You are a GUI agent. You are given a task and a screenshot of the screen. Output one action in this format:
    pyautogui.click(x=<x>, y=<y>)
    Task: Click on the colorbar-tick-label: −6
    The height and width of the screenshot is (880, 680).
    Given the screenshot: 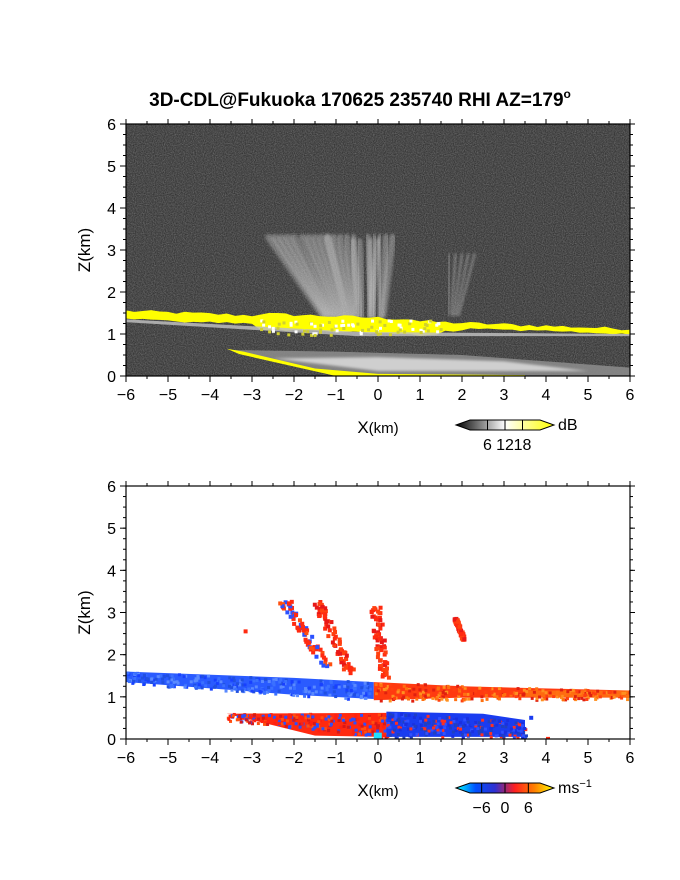 What is the action you would take?
    pyautogui.click(x=482, y=808)
    